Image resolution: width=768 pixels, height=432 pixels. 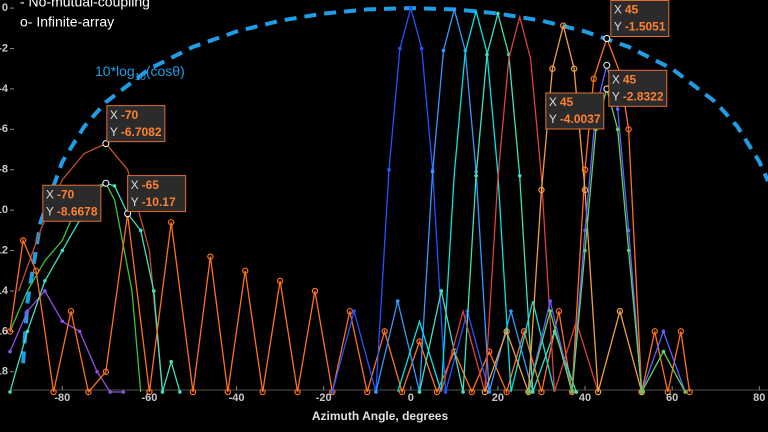 I want to click on annotation-rest: (cosθ), so click(x=165, y=71).